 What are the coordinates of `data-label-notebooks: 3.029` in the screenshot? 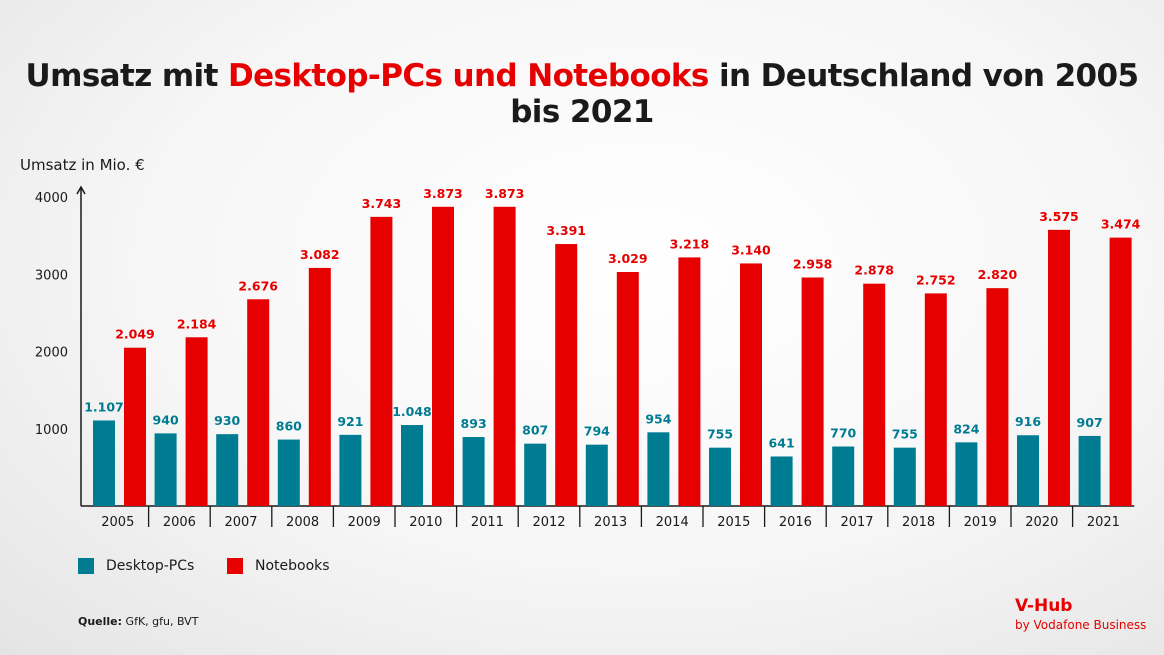 It's located at (628, 258).